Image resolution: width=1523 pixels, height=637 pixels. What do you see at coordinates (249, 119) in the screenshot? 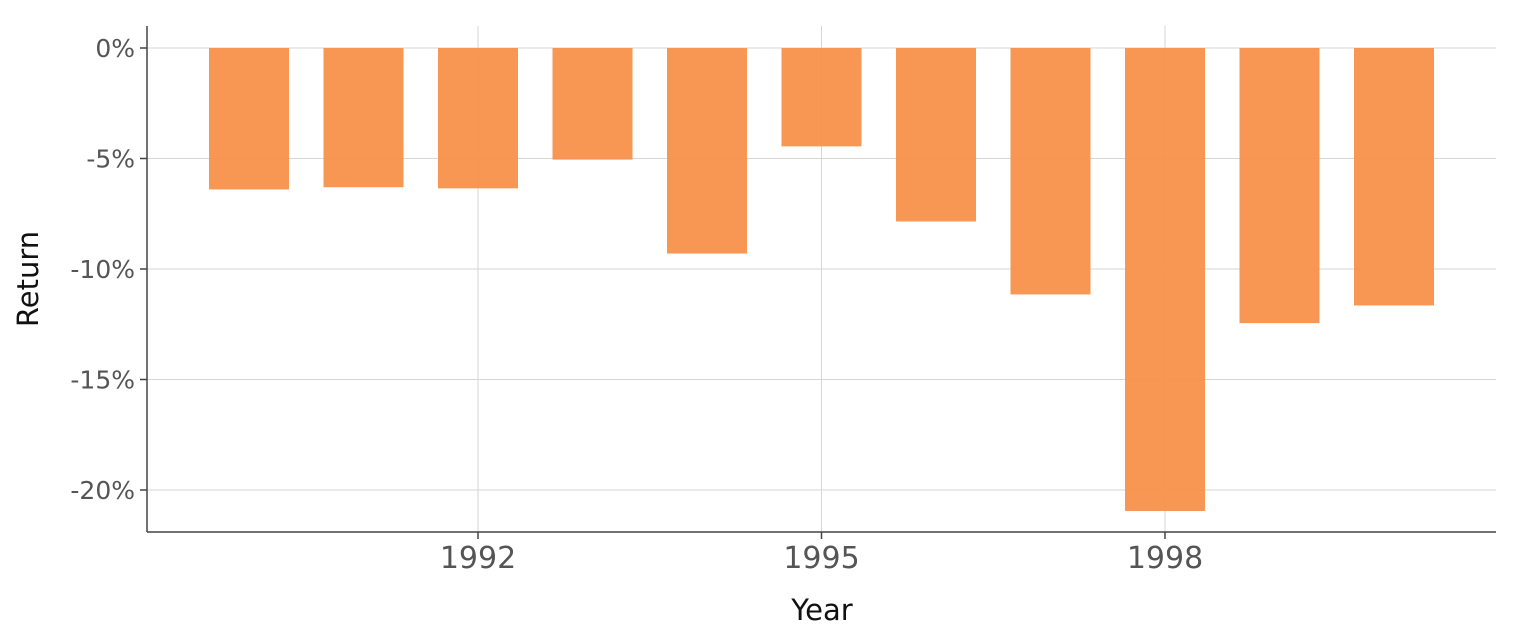
I see `bar-1990` at bounding box center [249, 119].